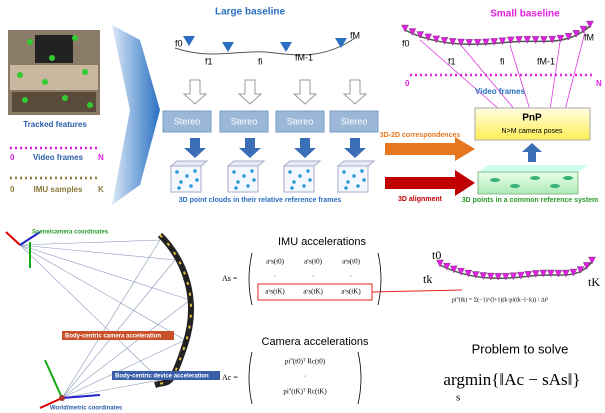  I want to click on label: As =, so click(230, 278).